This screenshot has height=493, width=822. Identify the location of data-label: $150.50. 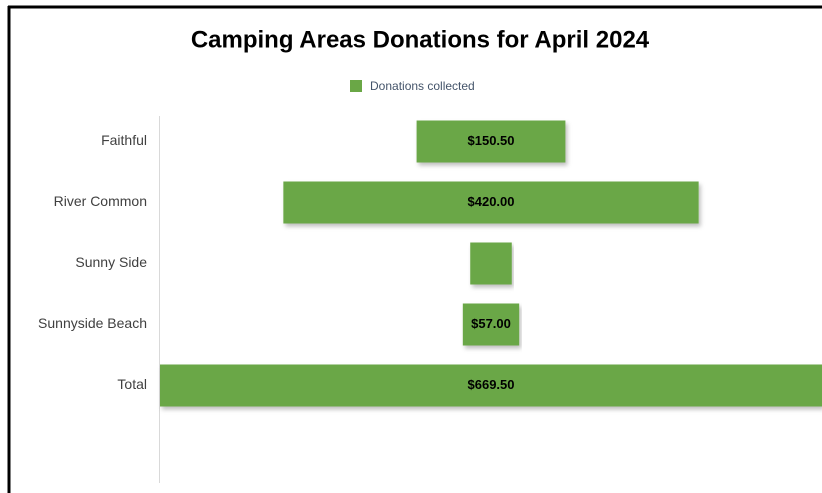
(491, 140).